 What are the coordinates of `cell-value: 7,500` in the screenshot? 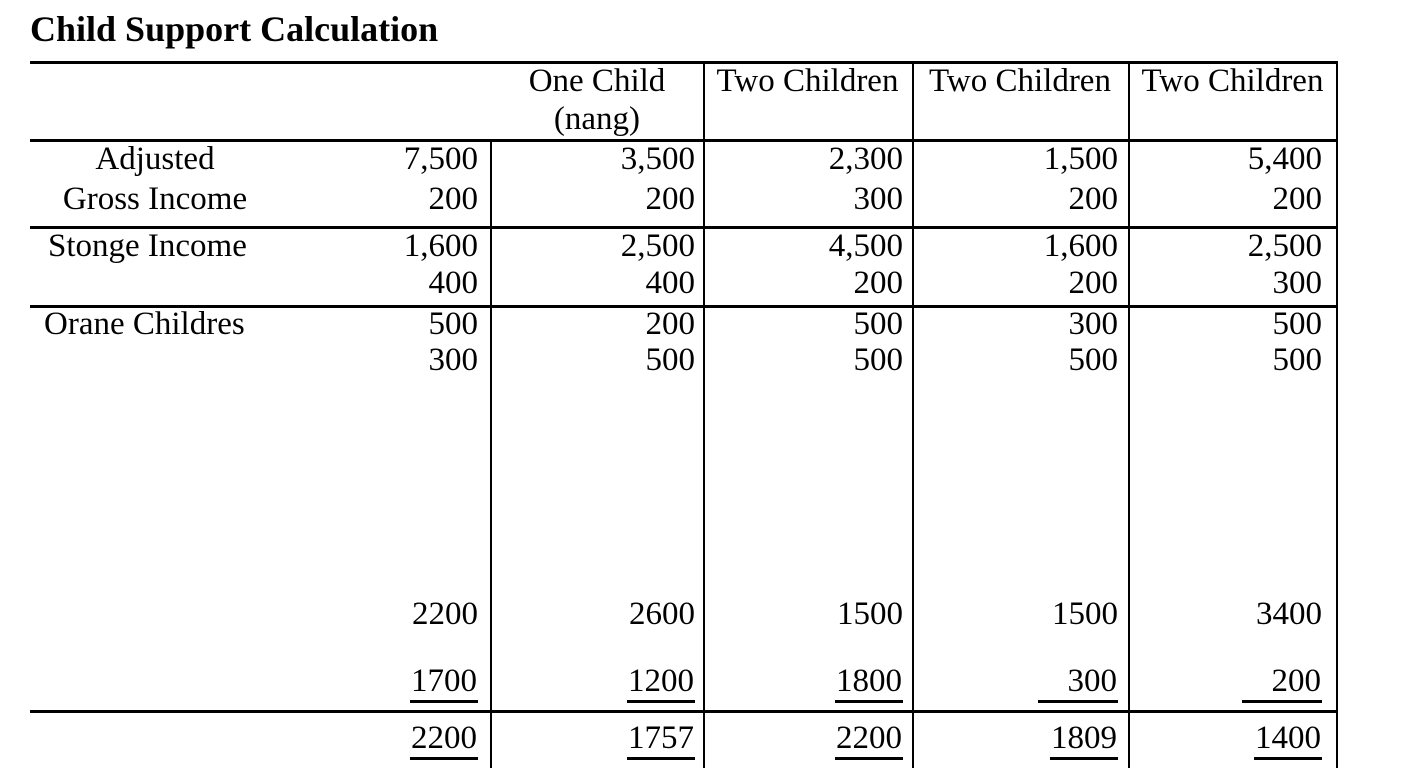 It's located at (440, 159).